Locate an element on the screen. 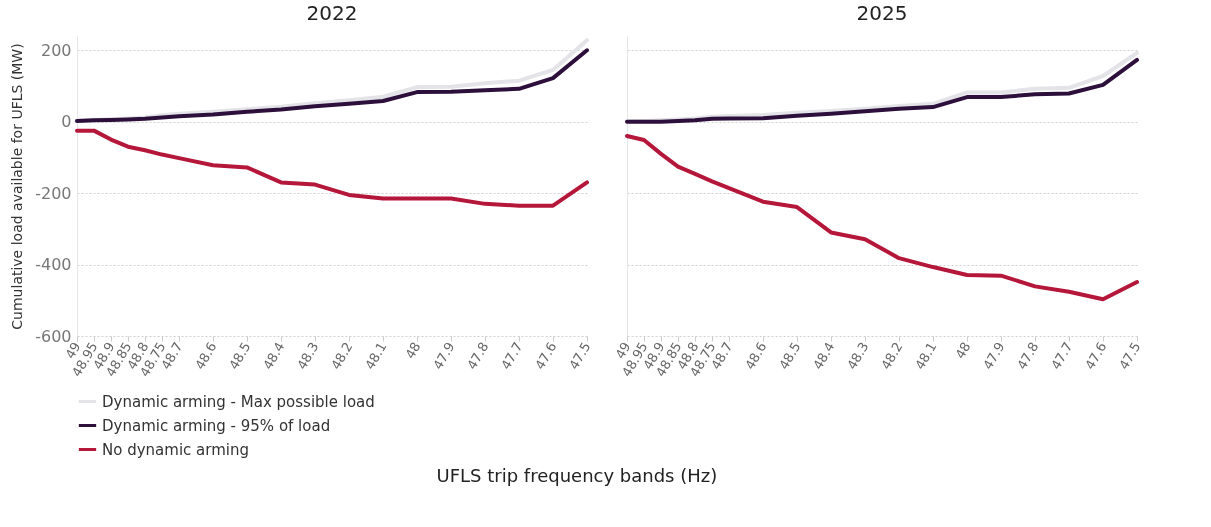 Image resolution: width=1211 pixels, height=527 pixels. y-axis-title: Cumulative load available for UFLS (MW) is located at coordinates (17, 186).